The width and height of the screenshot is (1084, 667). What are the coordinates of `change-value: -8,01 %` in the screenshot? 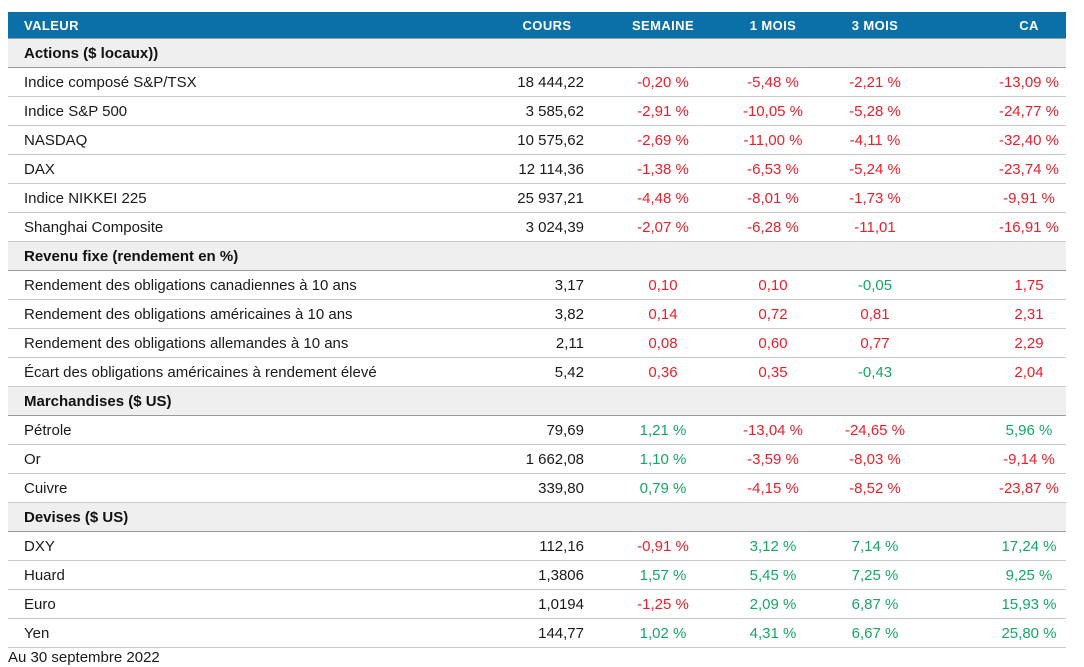 It's located at (773, 198).